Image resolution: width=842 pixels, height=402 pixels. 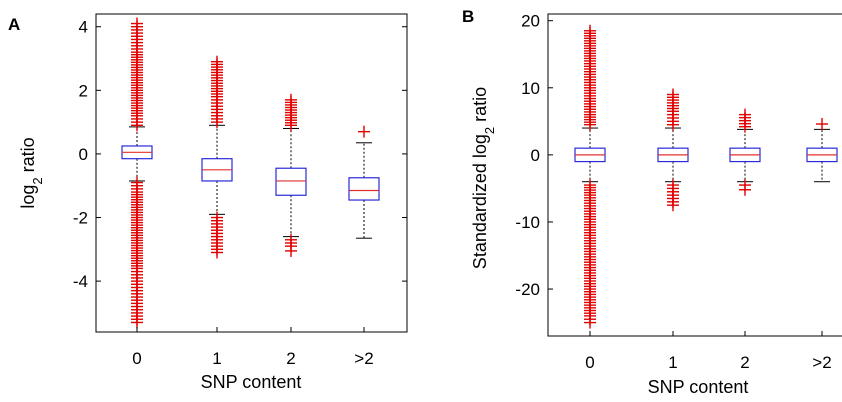 I want to click on y-tick-label: 10, so click(x=530, y=88).